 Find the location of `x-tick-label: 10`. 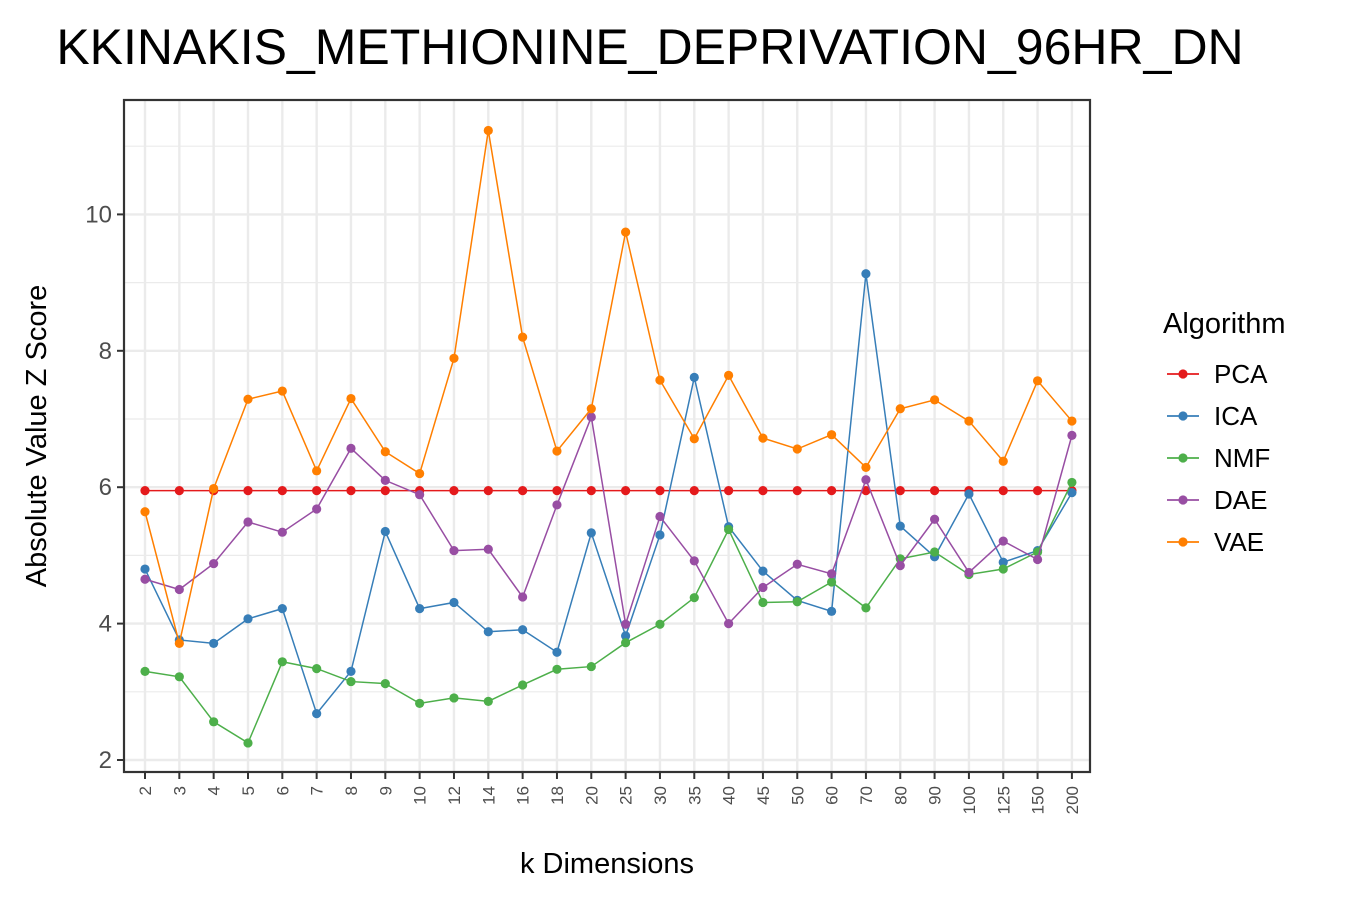

x-tick-label: 10 is located at coordinates (420, 795).